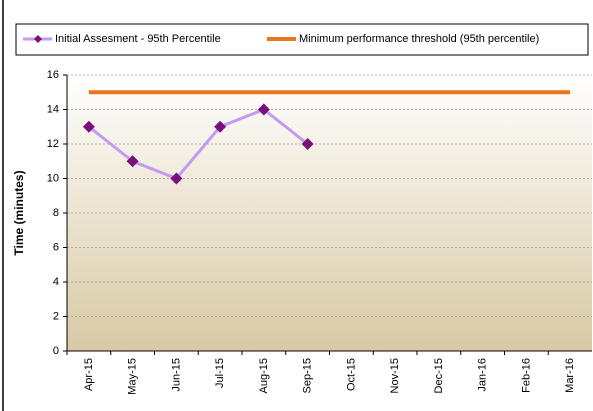 This screenshot has height=411, width=593. What do you see at coordinates (53, 75) in the screenshot?
I see `y-tick-label: 16` at bounding box center [53, 75].